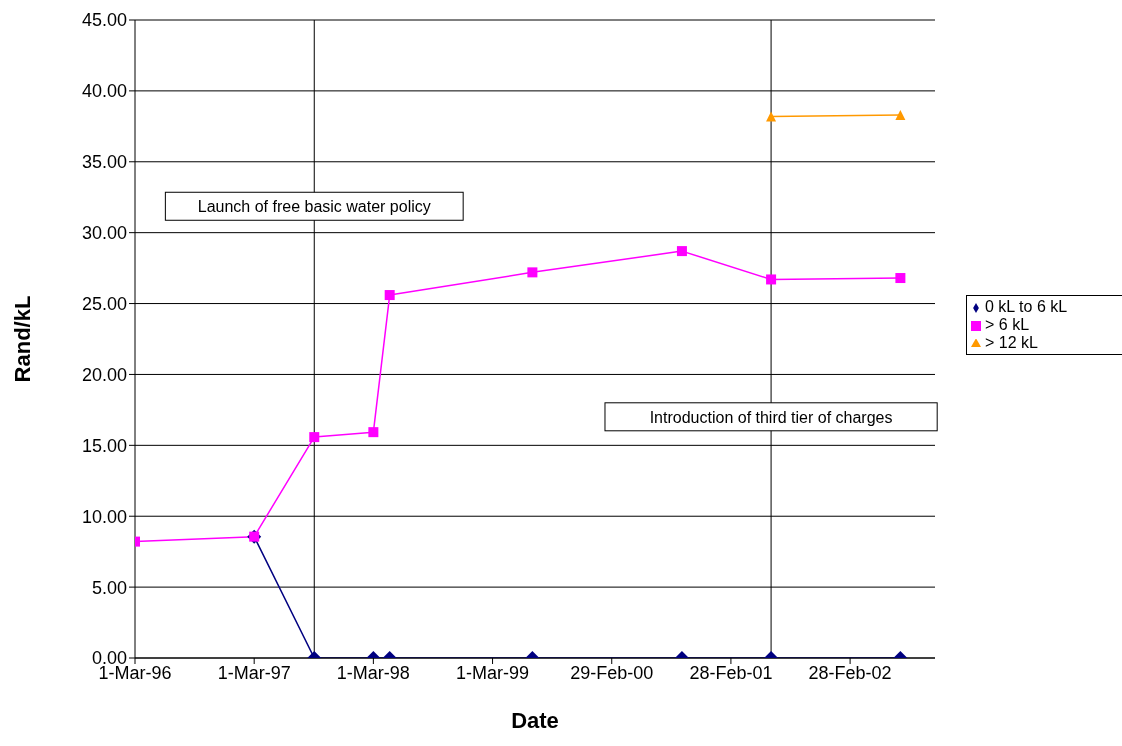  I want to click on legend-label: 0 kL to 6 kL, so click(1026, 306).